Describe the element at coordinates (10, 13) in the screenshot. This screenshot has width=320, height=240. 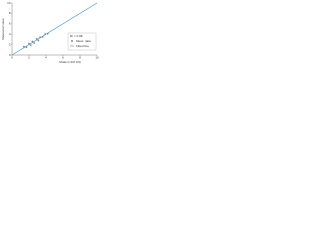
I see `y-tick-label: 8` at that location.